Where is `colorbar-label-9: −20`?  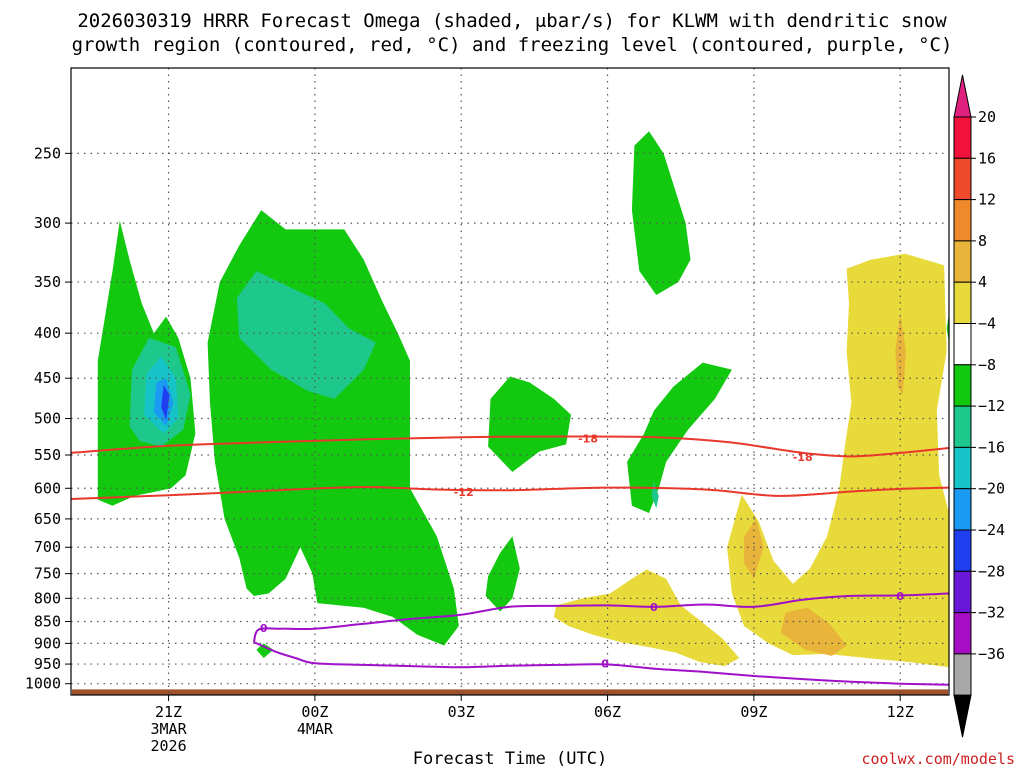 colorbar-label-9: −20 is located at coordinates (991, 489).